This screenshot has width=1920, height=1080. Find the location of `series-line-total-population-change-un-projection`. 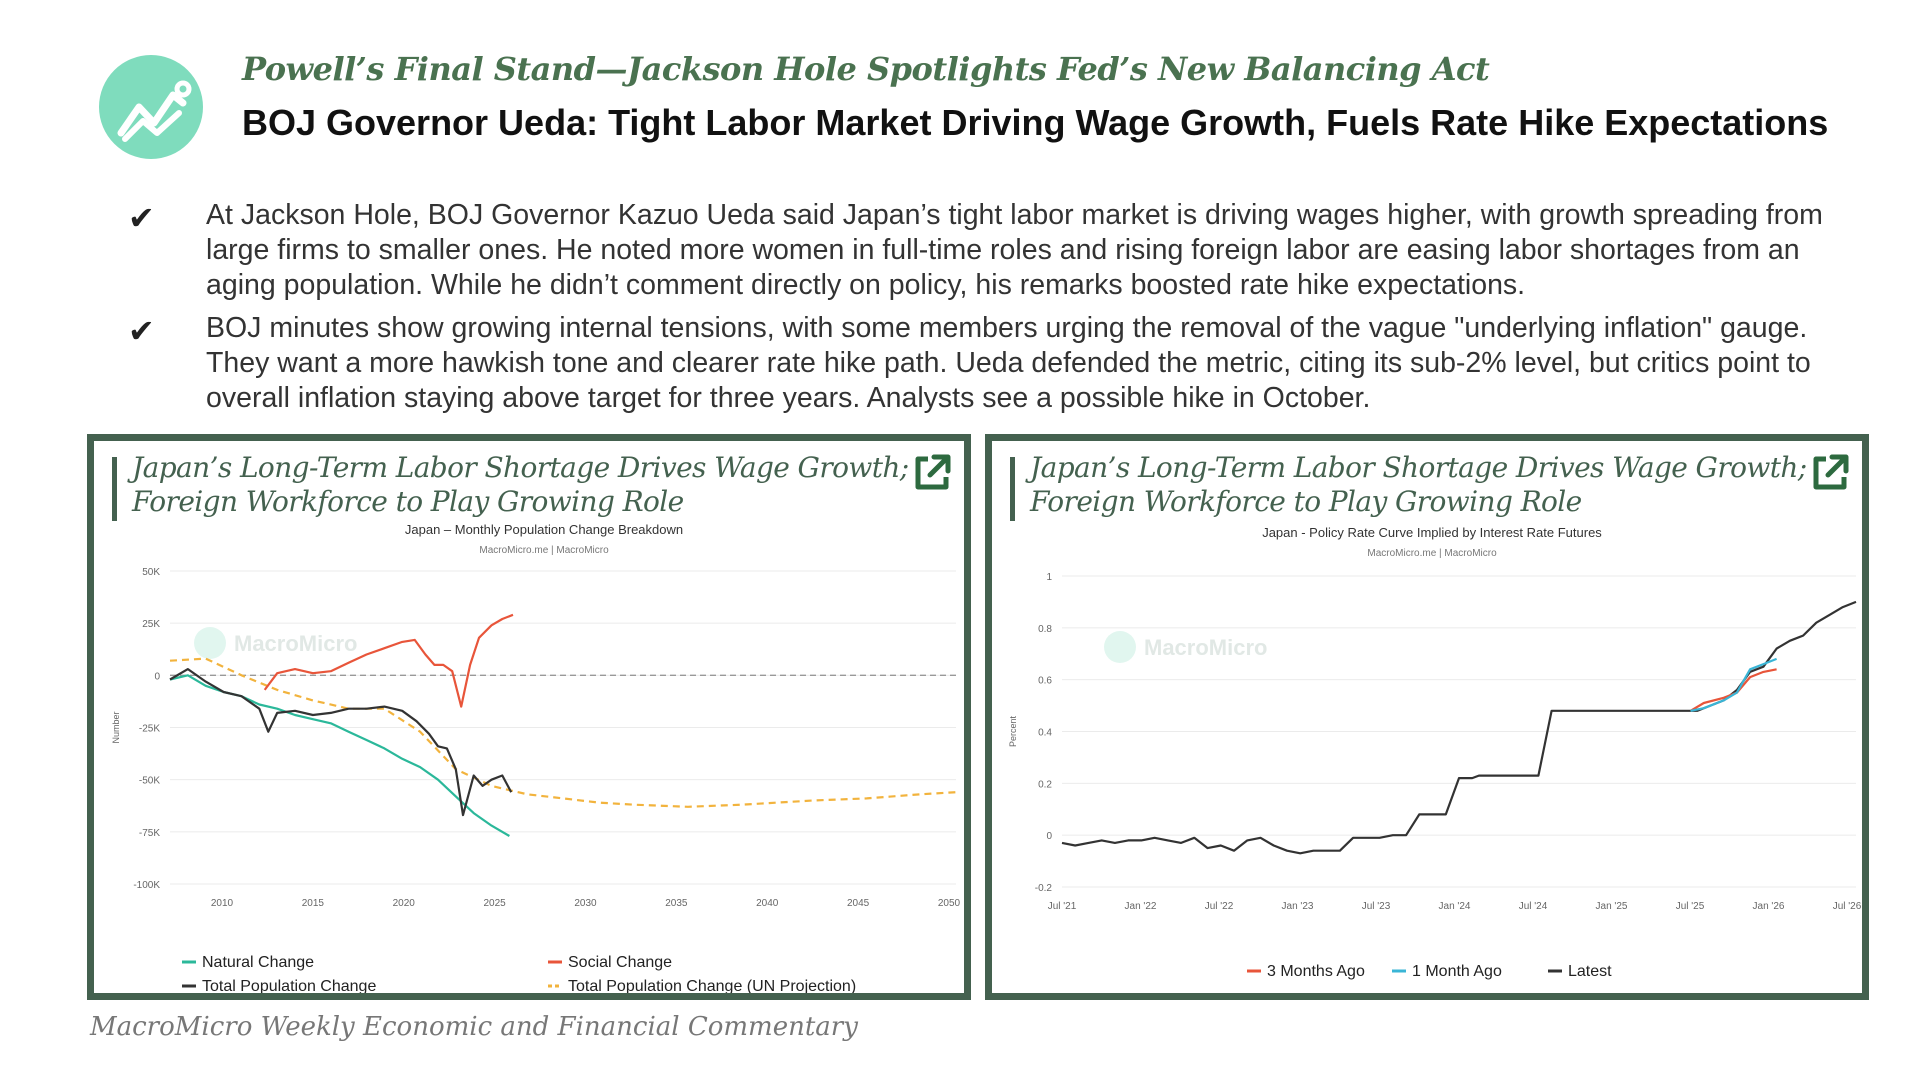

series-line-total-population-change-un-projection is located at coordinates (563, 732).